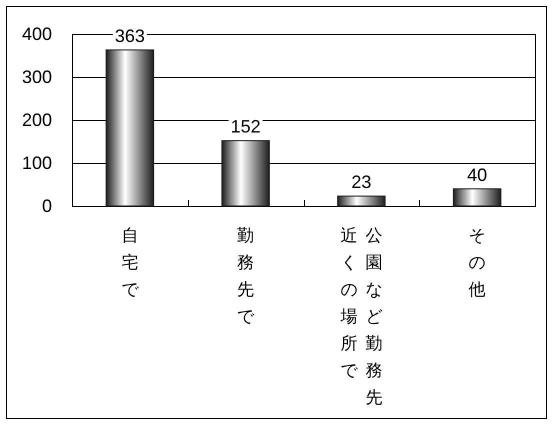 The image size is (553, 426). I want to click on data-label: 152, so click(245, 126).